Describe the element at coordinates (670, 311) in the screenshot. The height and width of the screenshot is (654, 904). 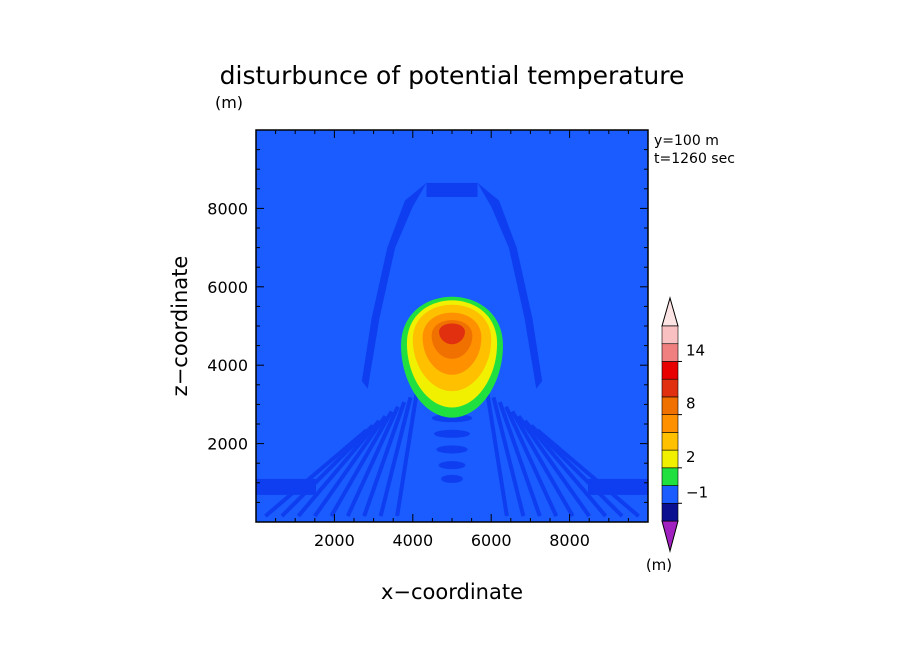
I see `colorbar-over-triangle` at that location.